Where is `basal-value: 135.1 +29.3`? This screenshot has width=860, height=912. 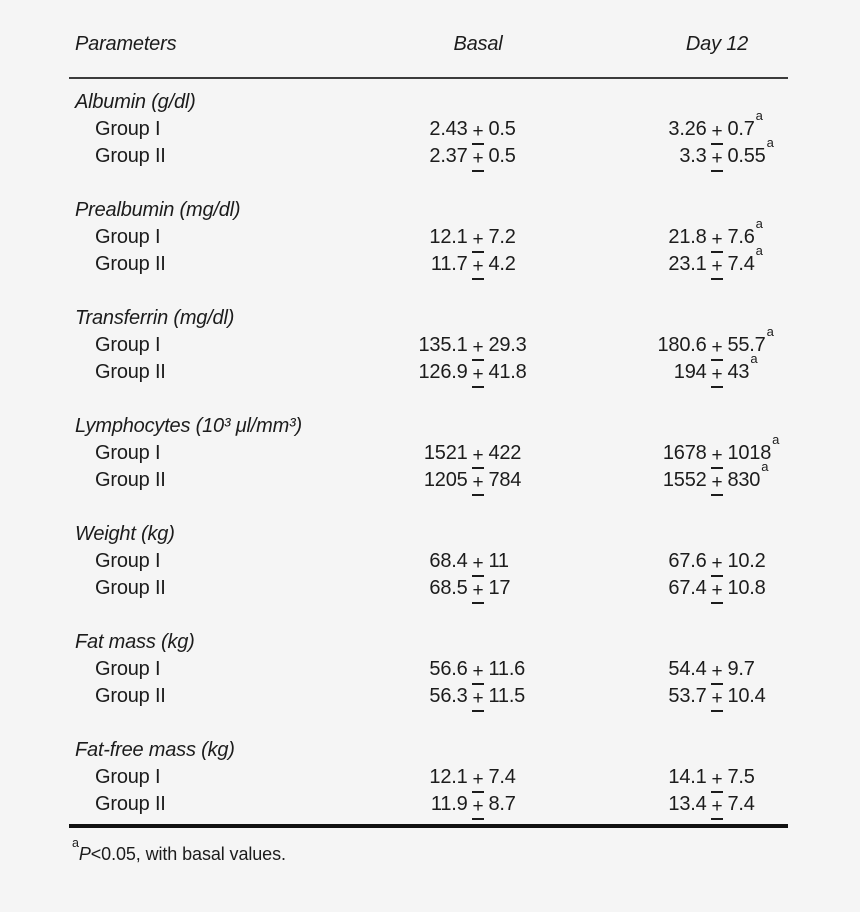 basal-value: 135.1 +29.3 is located at coordinates (478, 346).